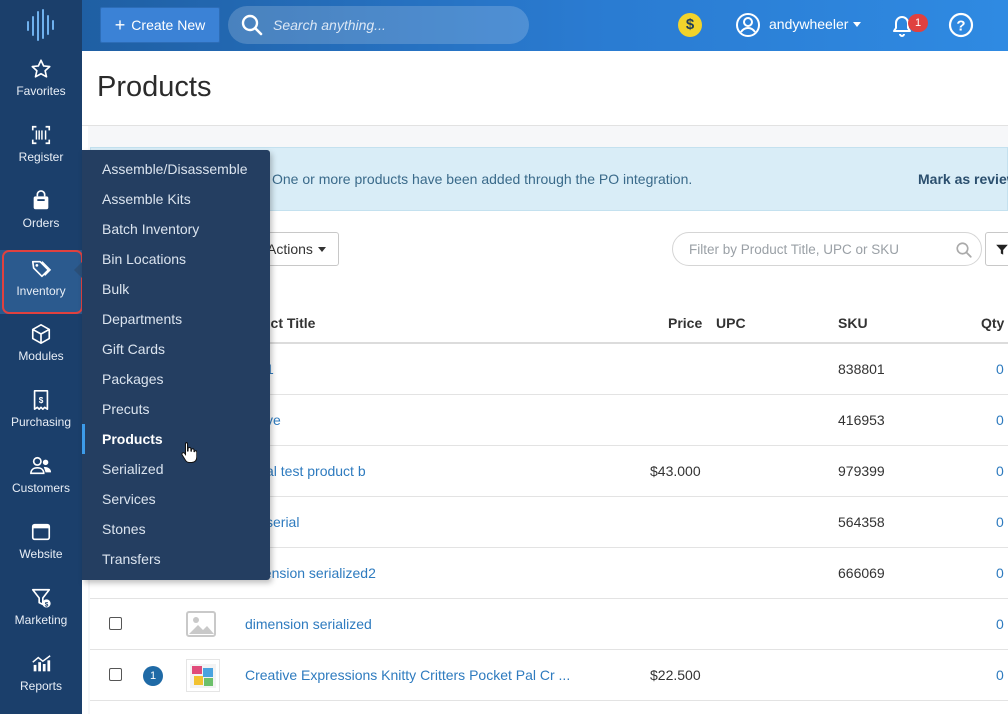  I want to click on menu-item-bulk: Bulk, so click(116, 289).